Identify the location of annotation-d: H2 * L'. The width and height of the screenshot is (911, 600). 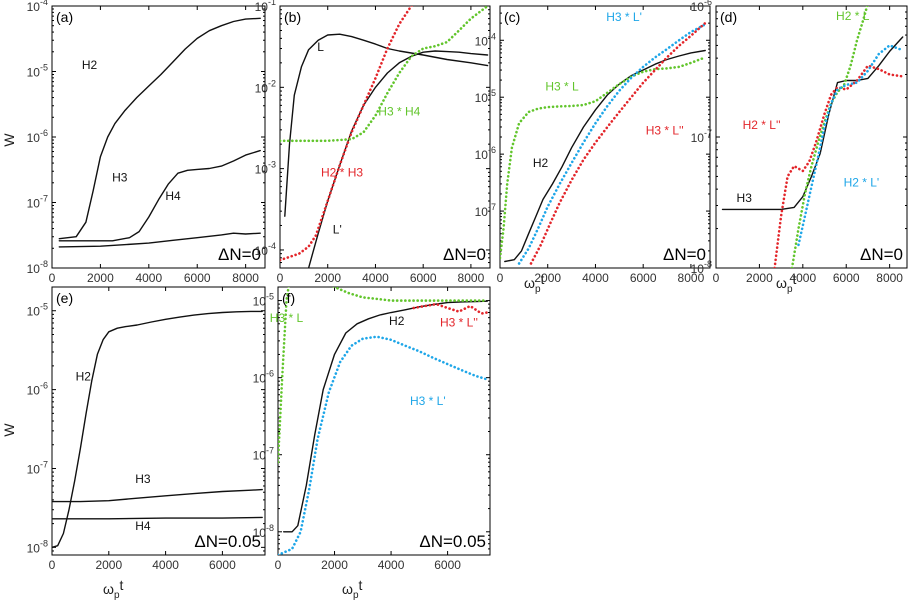
(862, 182).